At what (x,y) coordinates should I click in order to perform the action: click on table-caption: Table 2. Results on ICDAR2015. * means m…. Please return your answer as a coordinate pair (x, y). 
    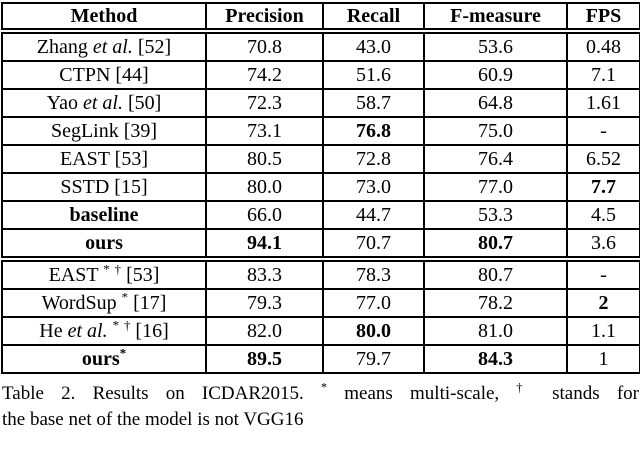
    Looking at the image, I should click on (320, 403).